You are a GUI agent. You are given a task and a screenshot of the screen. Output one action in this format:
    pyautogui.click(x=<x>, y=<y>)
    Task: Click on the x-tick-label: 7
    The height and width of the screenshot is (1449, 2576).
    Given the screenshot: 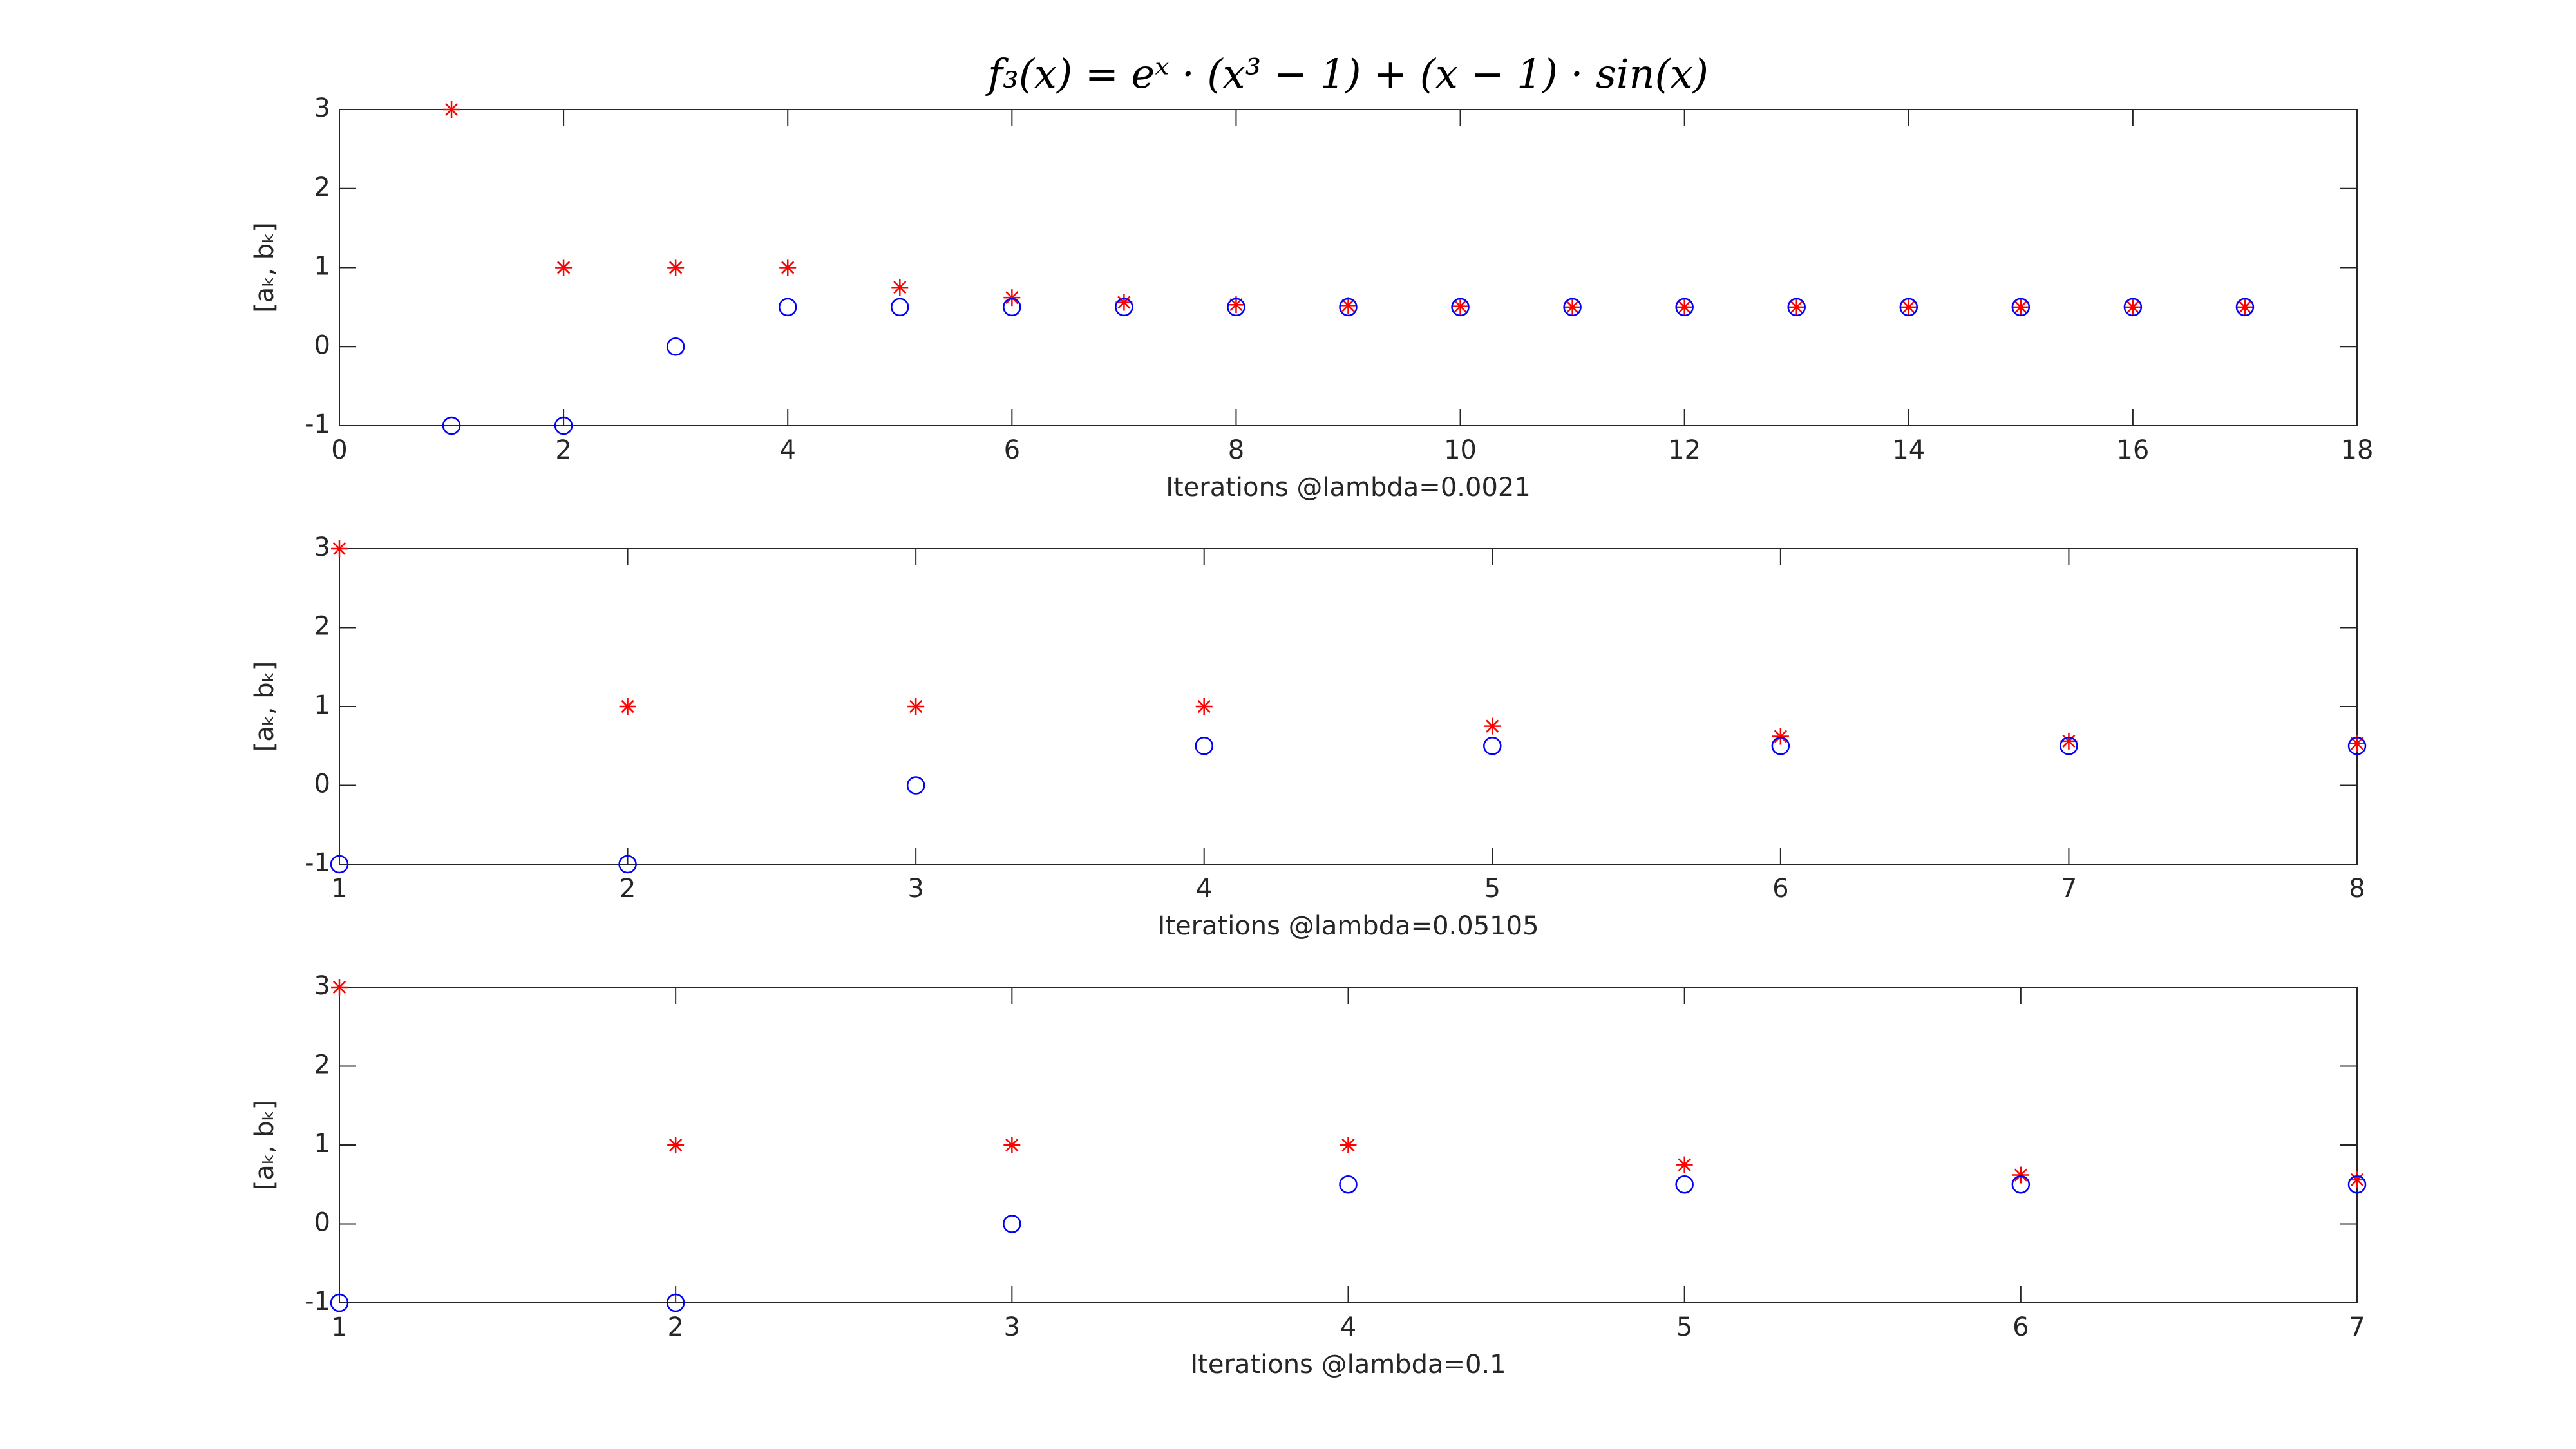 What is the action you would take?
    pyautogui.click(x=2357, y=1327)
    